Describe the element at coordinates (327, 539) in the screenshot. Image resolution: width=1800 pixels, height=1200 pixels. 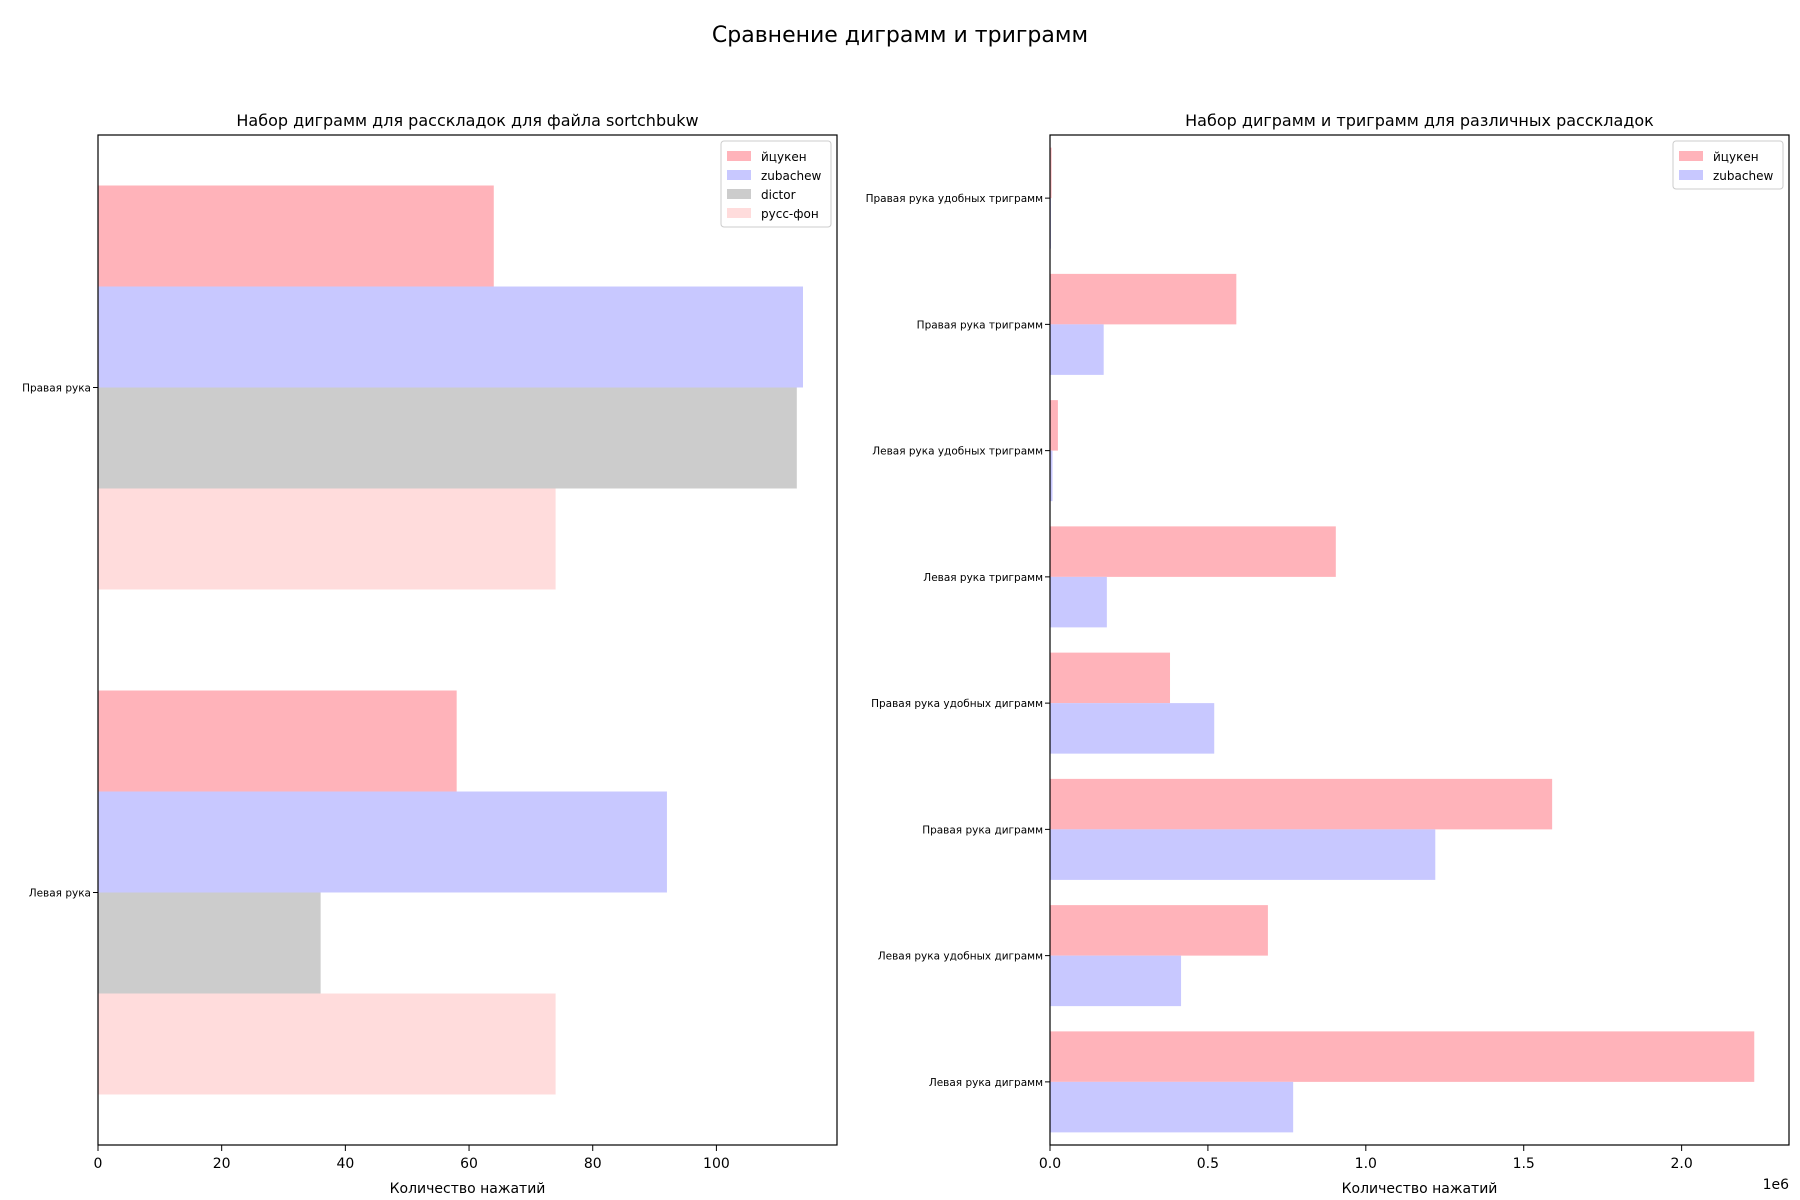
I see `bar-русс-фон-2` at that location.